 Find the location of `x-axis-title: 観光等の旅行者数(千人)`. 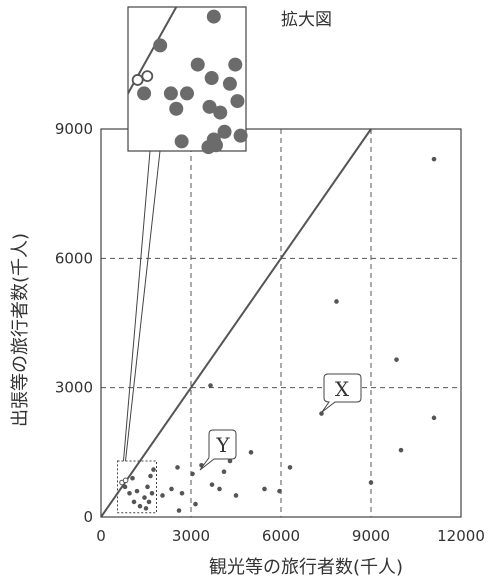

x-axis-title: 観光等の旅行者数(千人) is located at coordinates (306, 567).